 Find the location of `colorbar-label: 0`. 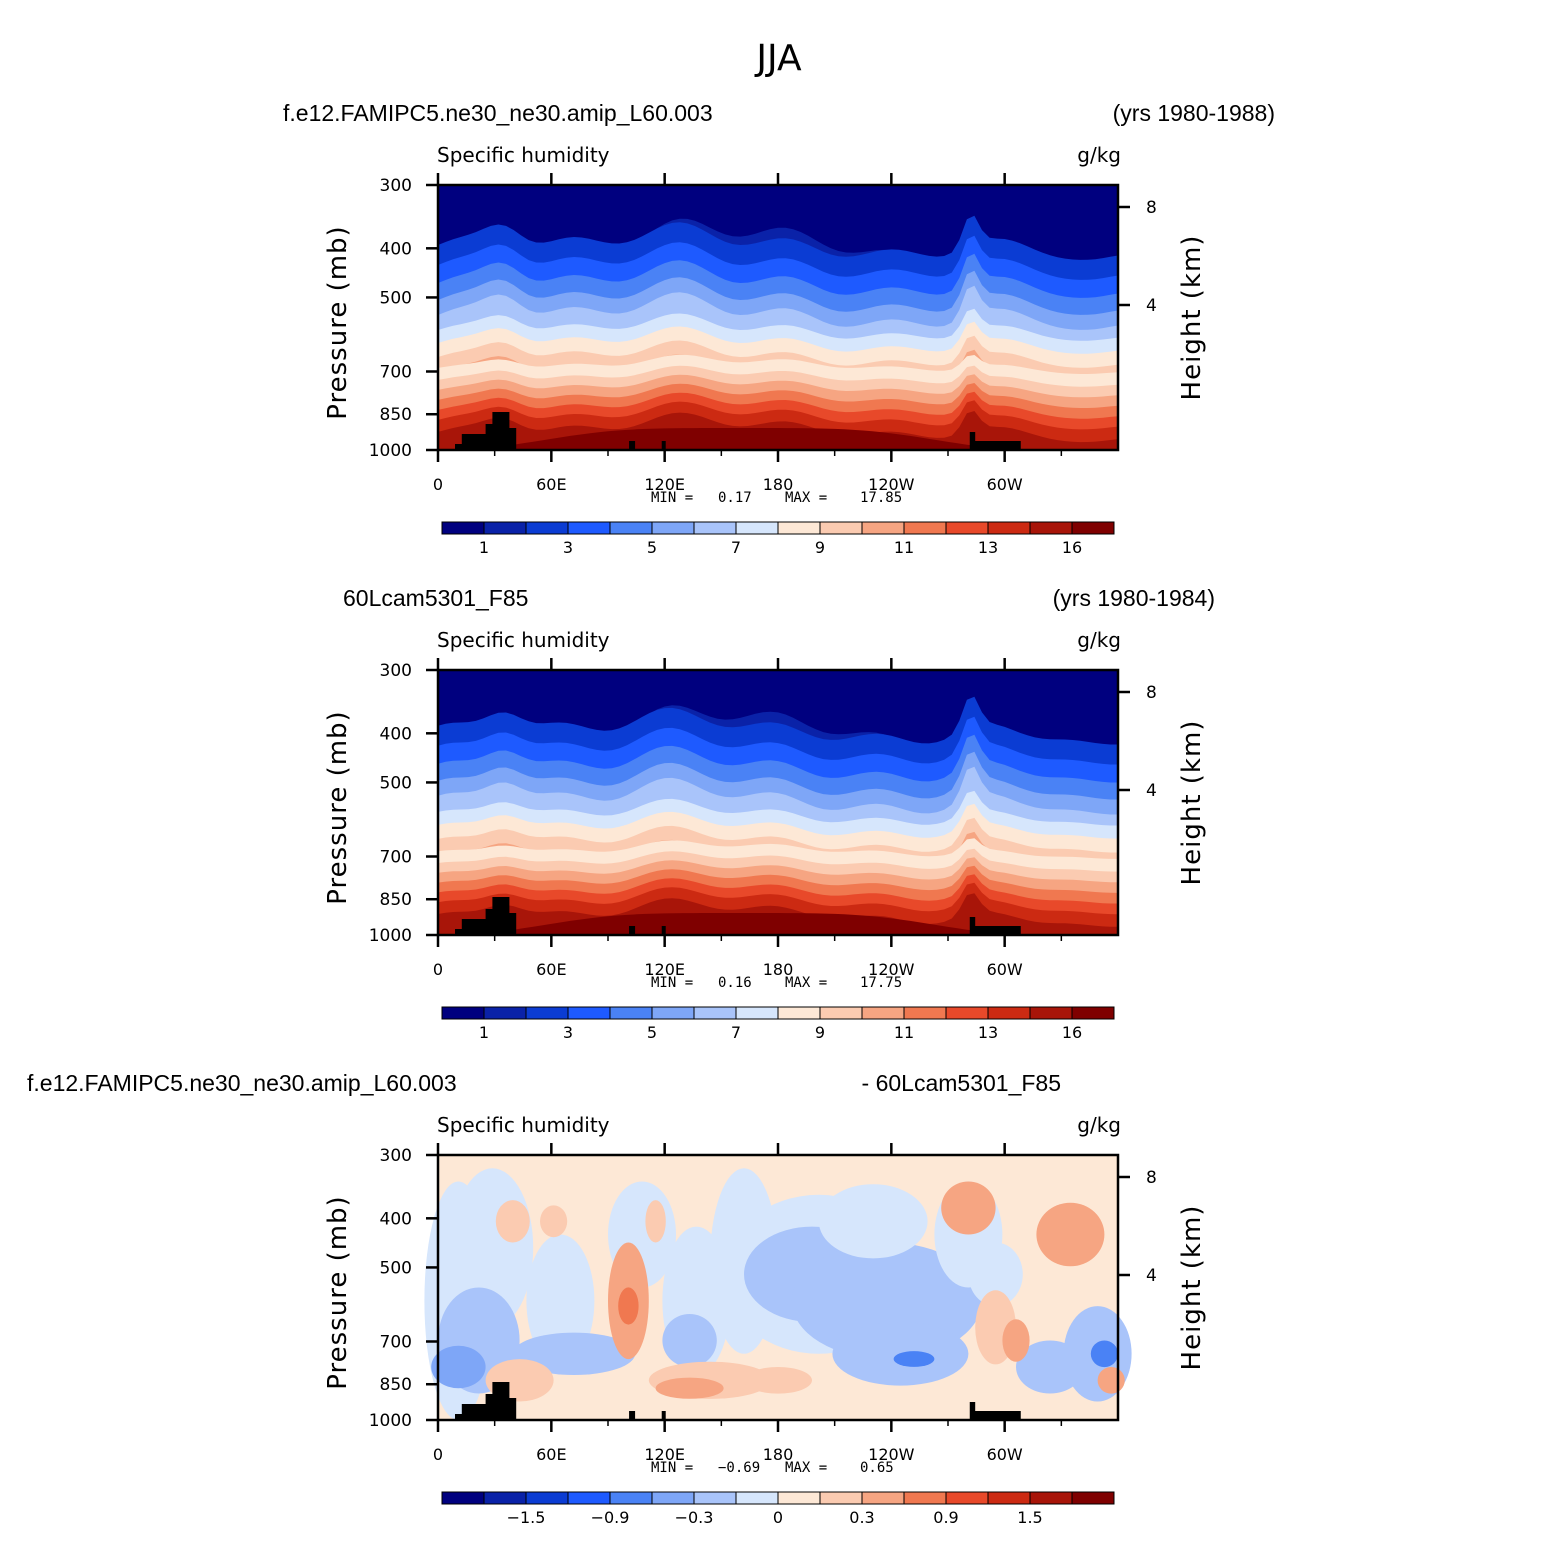

colorbar-label: 0 is located at coordinates (778, 1517).